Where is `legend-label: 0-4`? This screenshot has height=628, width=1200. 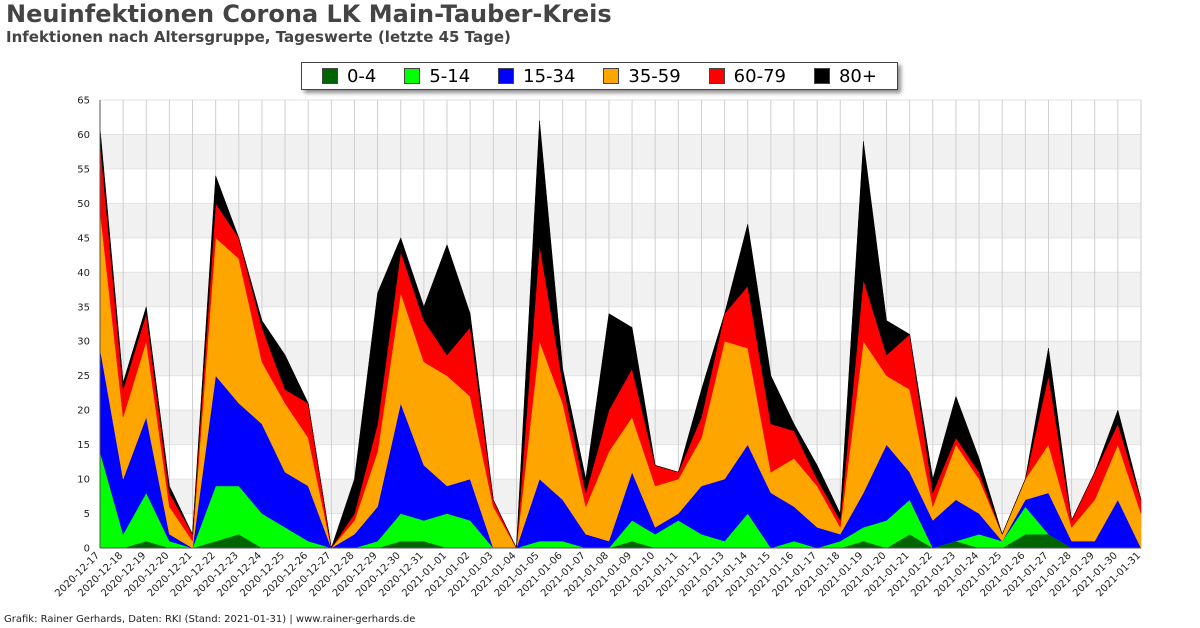
legend-label: 0-4 is located at coordinates (361, 76).